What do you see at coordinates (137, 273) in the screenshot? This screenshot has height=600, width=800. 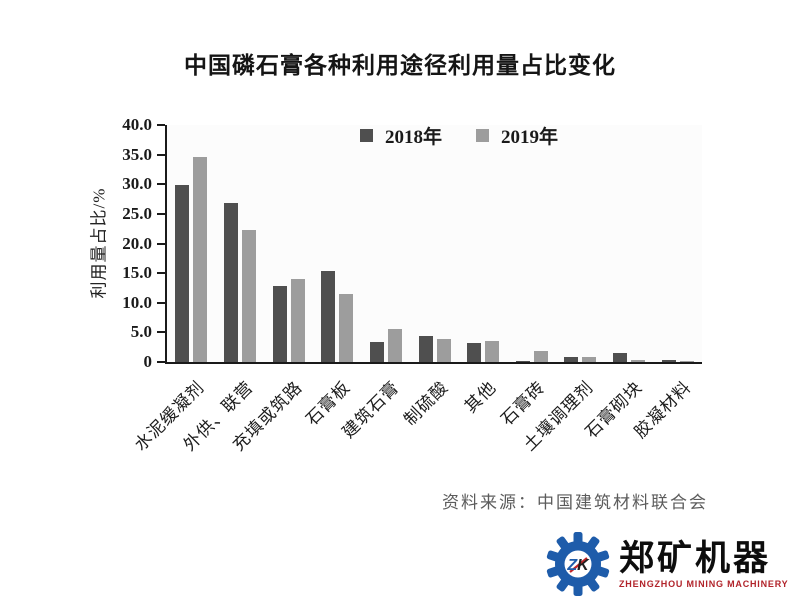 I see `y-tick-label: 15.0` at bounding box center [137, 273].